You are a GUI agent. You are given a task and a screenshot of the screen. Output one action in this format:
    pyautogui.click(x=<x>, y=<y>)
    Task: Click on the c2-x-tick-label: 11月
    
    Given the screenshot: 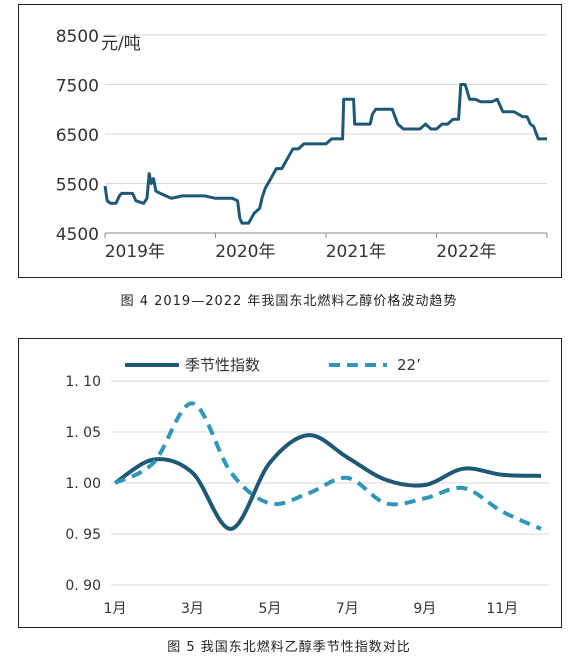 What is the action you would take?
    pyautogui.click(x=502, y=609)
    